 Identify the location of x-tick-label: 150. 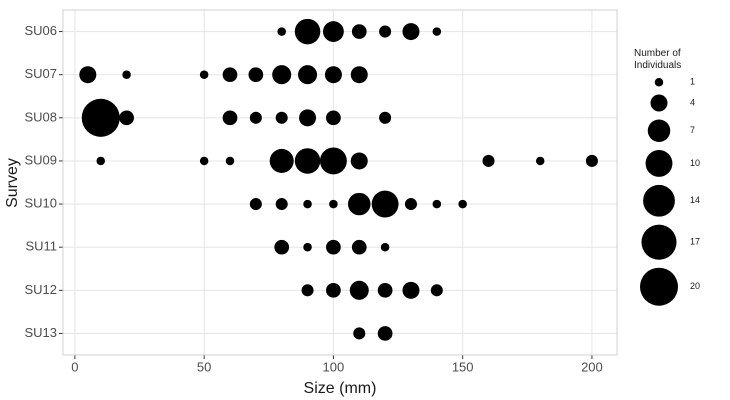
(463, 366).